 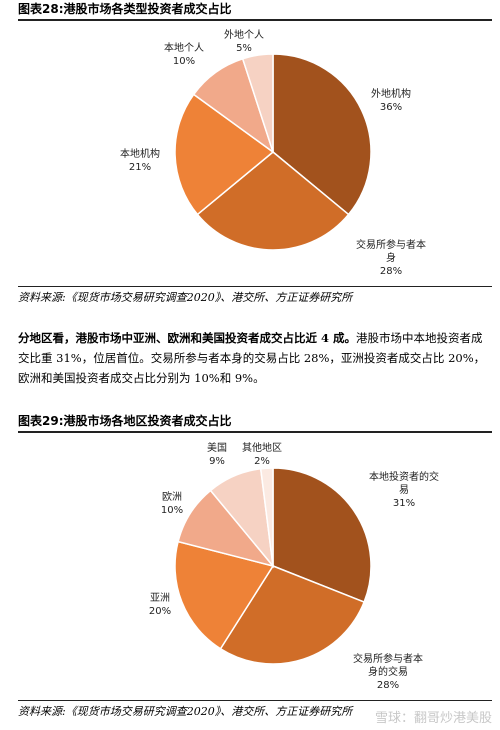 What do you see at coordinates (262, 454) in the screenshot?
I see `slice-label: 其他地区 2%` at bounding box center [262, 454].